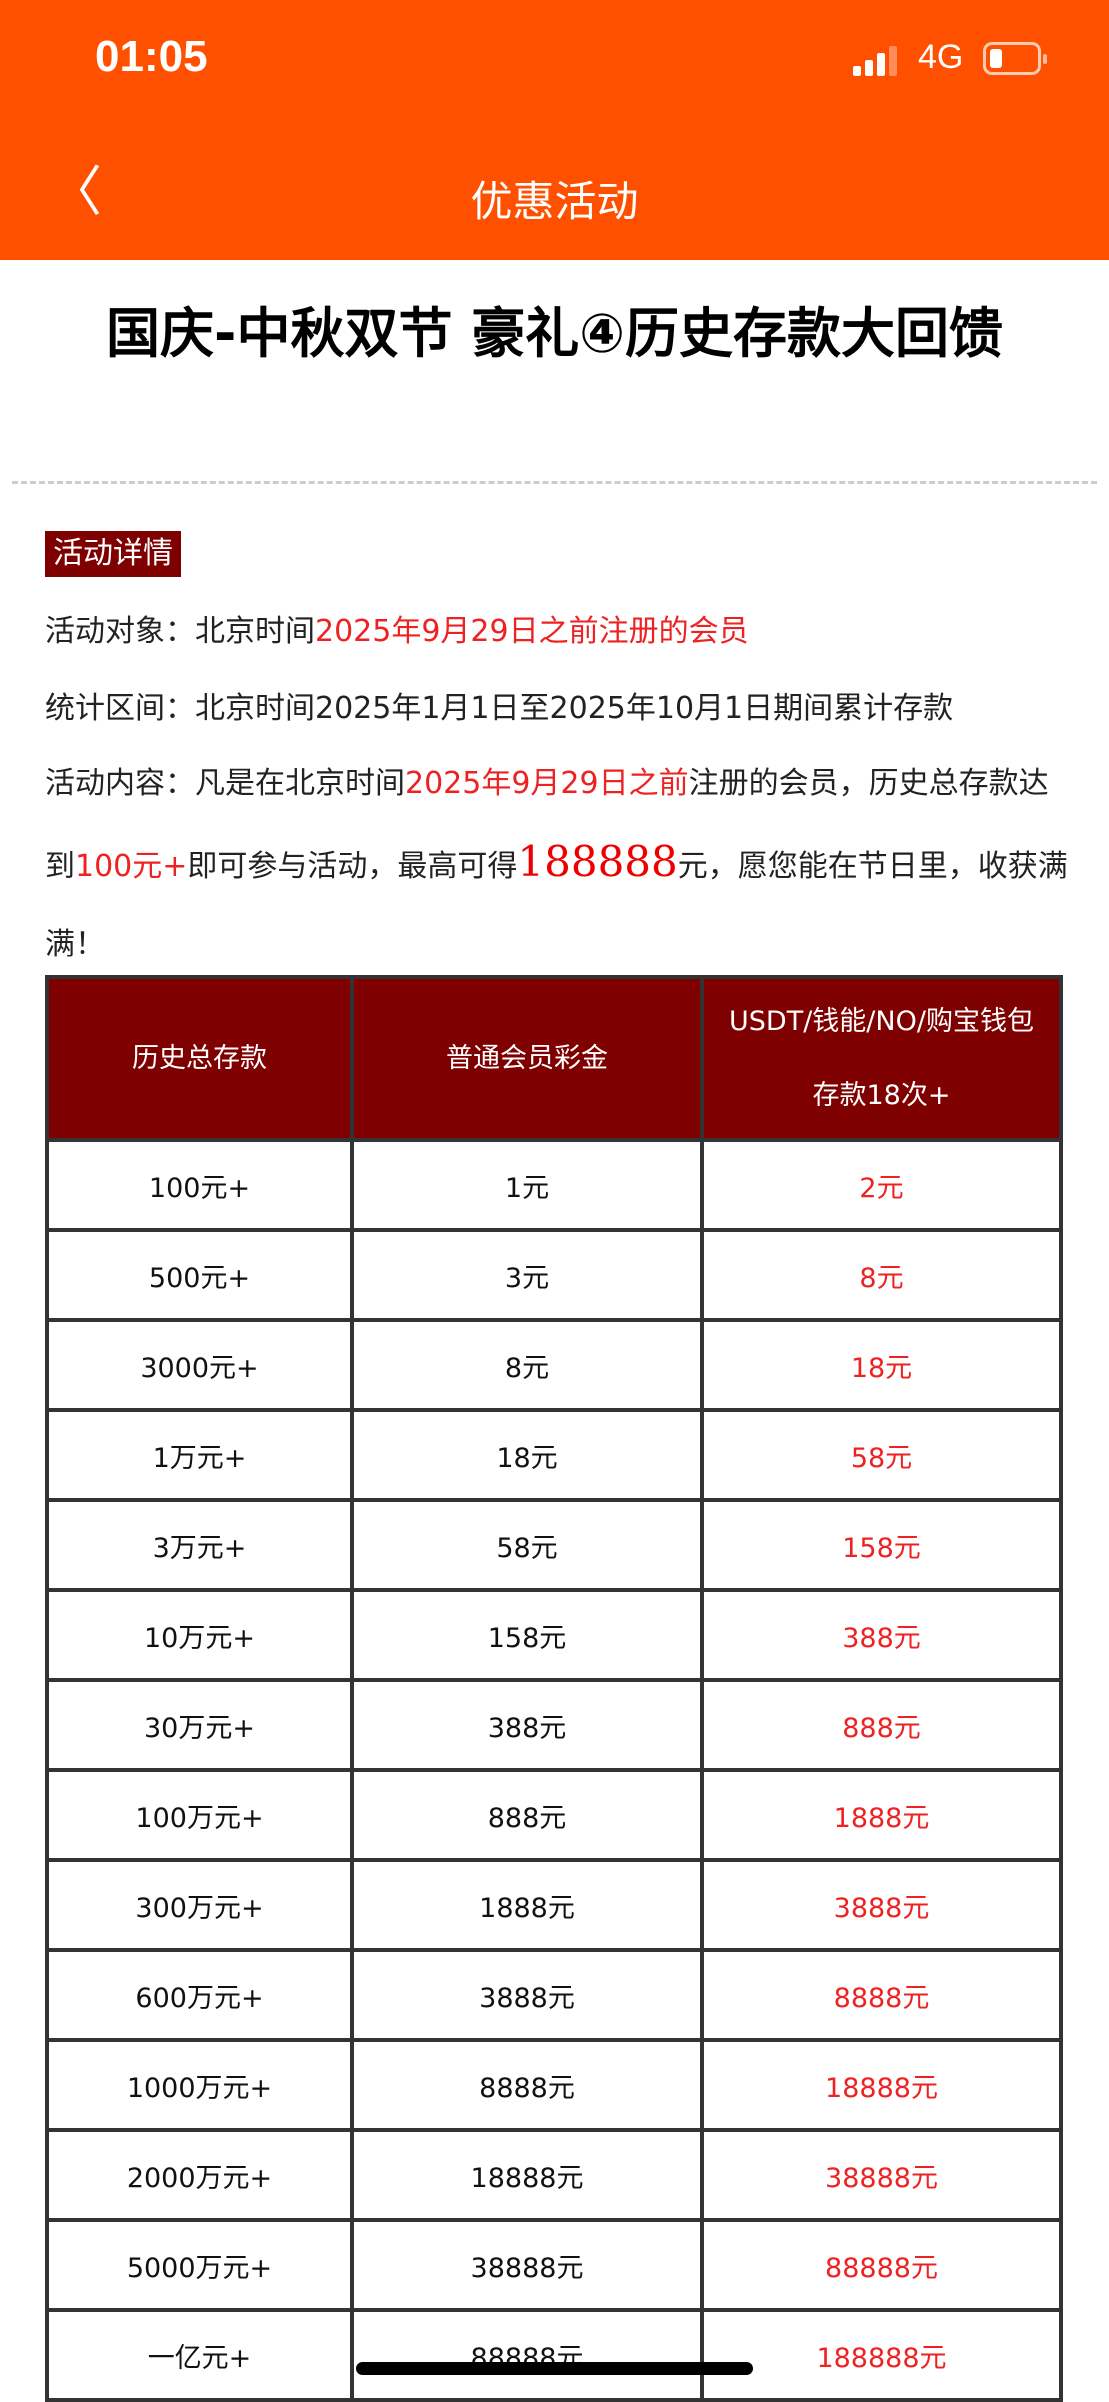 Image resolution: width=1109 pixels, height=2402 pixels. I want to click on table-row: 10万元+ 158元 388元, so click(554, 1635).